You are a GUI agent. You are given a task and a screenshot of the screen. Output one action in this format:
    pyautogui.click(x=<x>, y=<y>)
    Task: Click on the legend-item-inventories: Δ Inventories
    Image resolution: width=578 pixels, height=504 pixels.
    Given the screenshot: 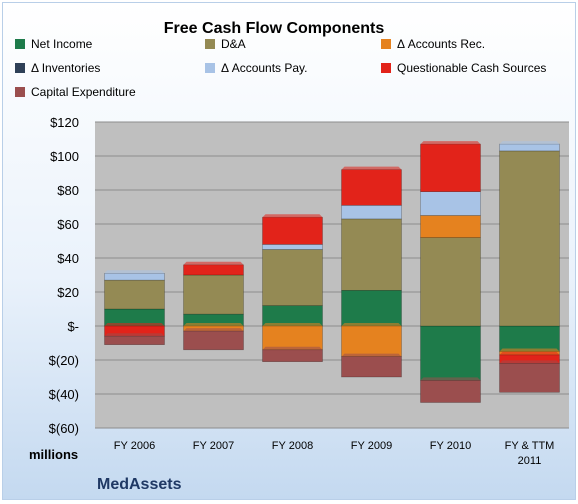 What is the action you would take?
    pyautogui.click(x=57, y=68)
    